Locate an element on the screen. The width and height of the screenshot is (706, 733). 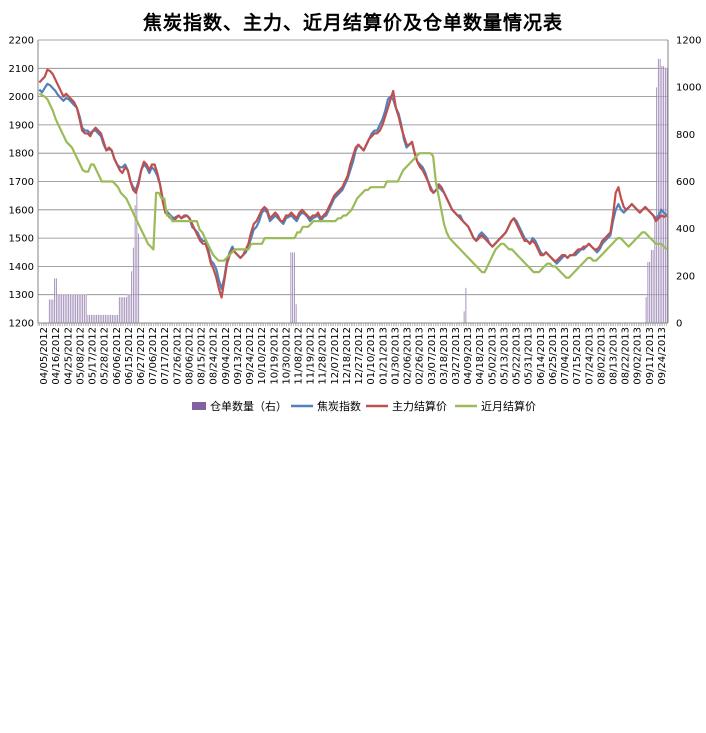
x-tick-label: 09/04/2012 is located at coordinates (226, 356).